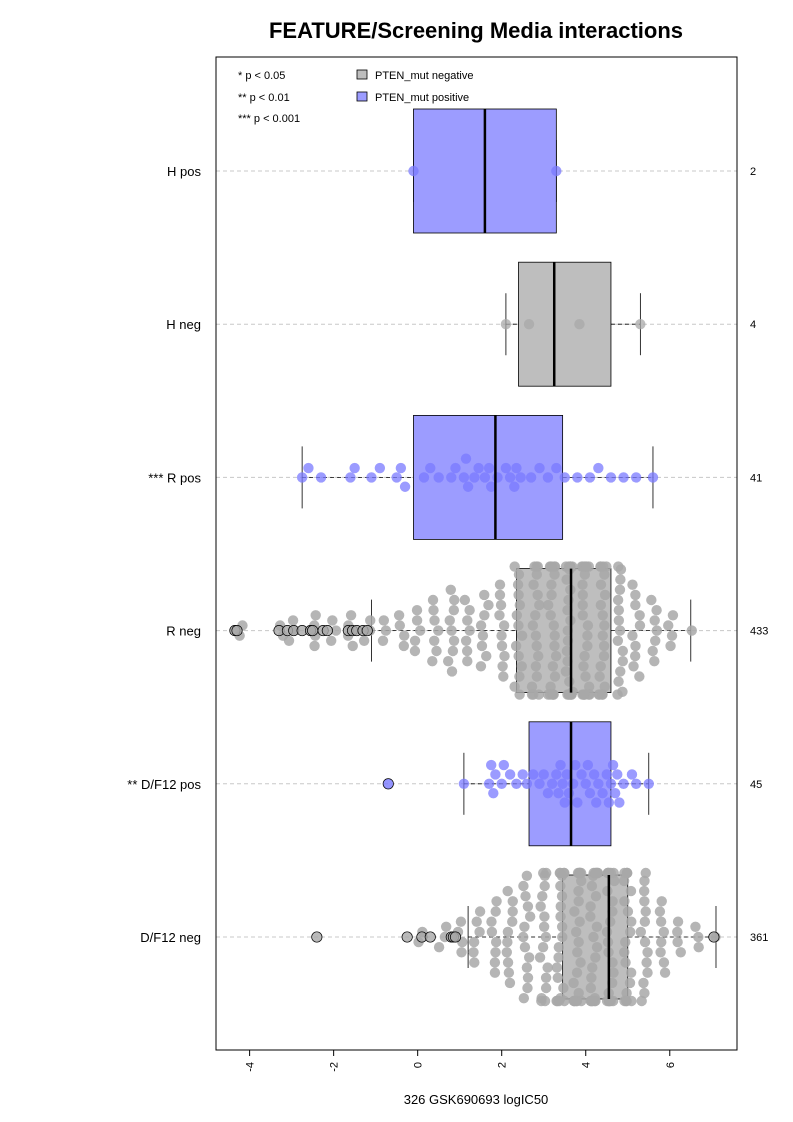 This screenshot has width=793, height=1122. Describe the element at coordinates (419, 1065) in the screenshot. I see `x-tick-label: 0` at that location.